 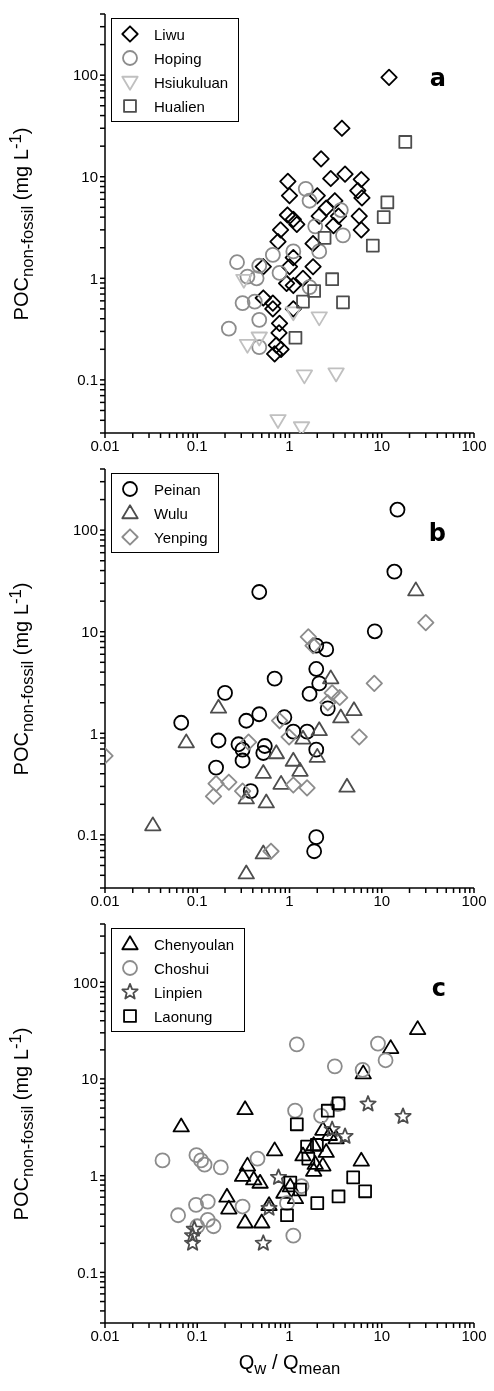 I want to click on legend-label: Laonung, so click(x=183, y=1016).